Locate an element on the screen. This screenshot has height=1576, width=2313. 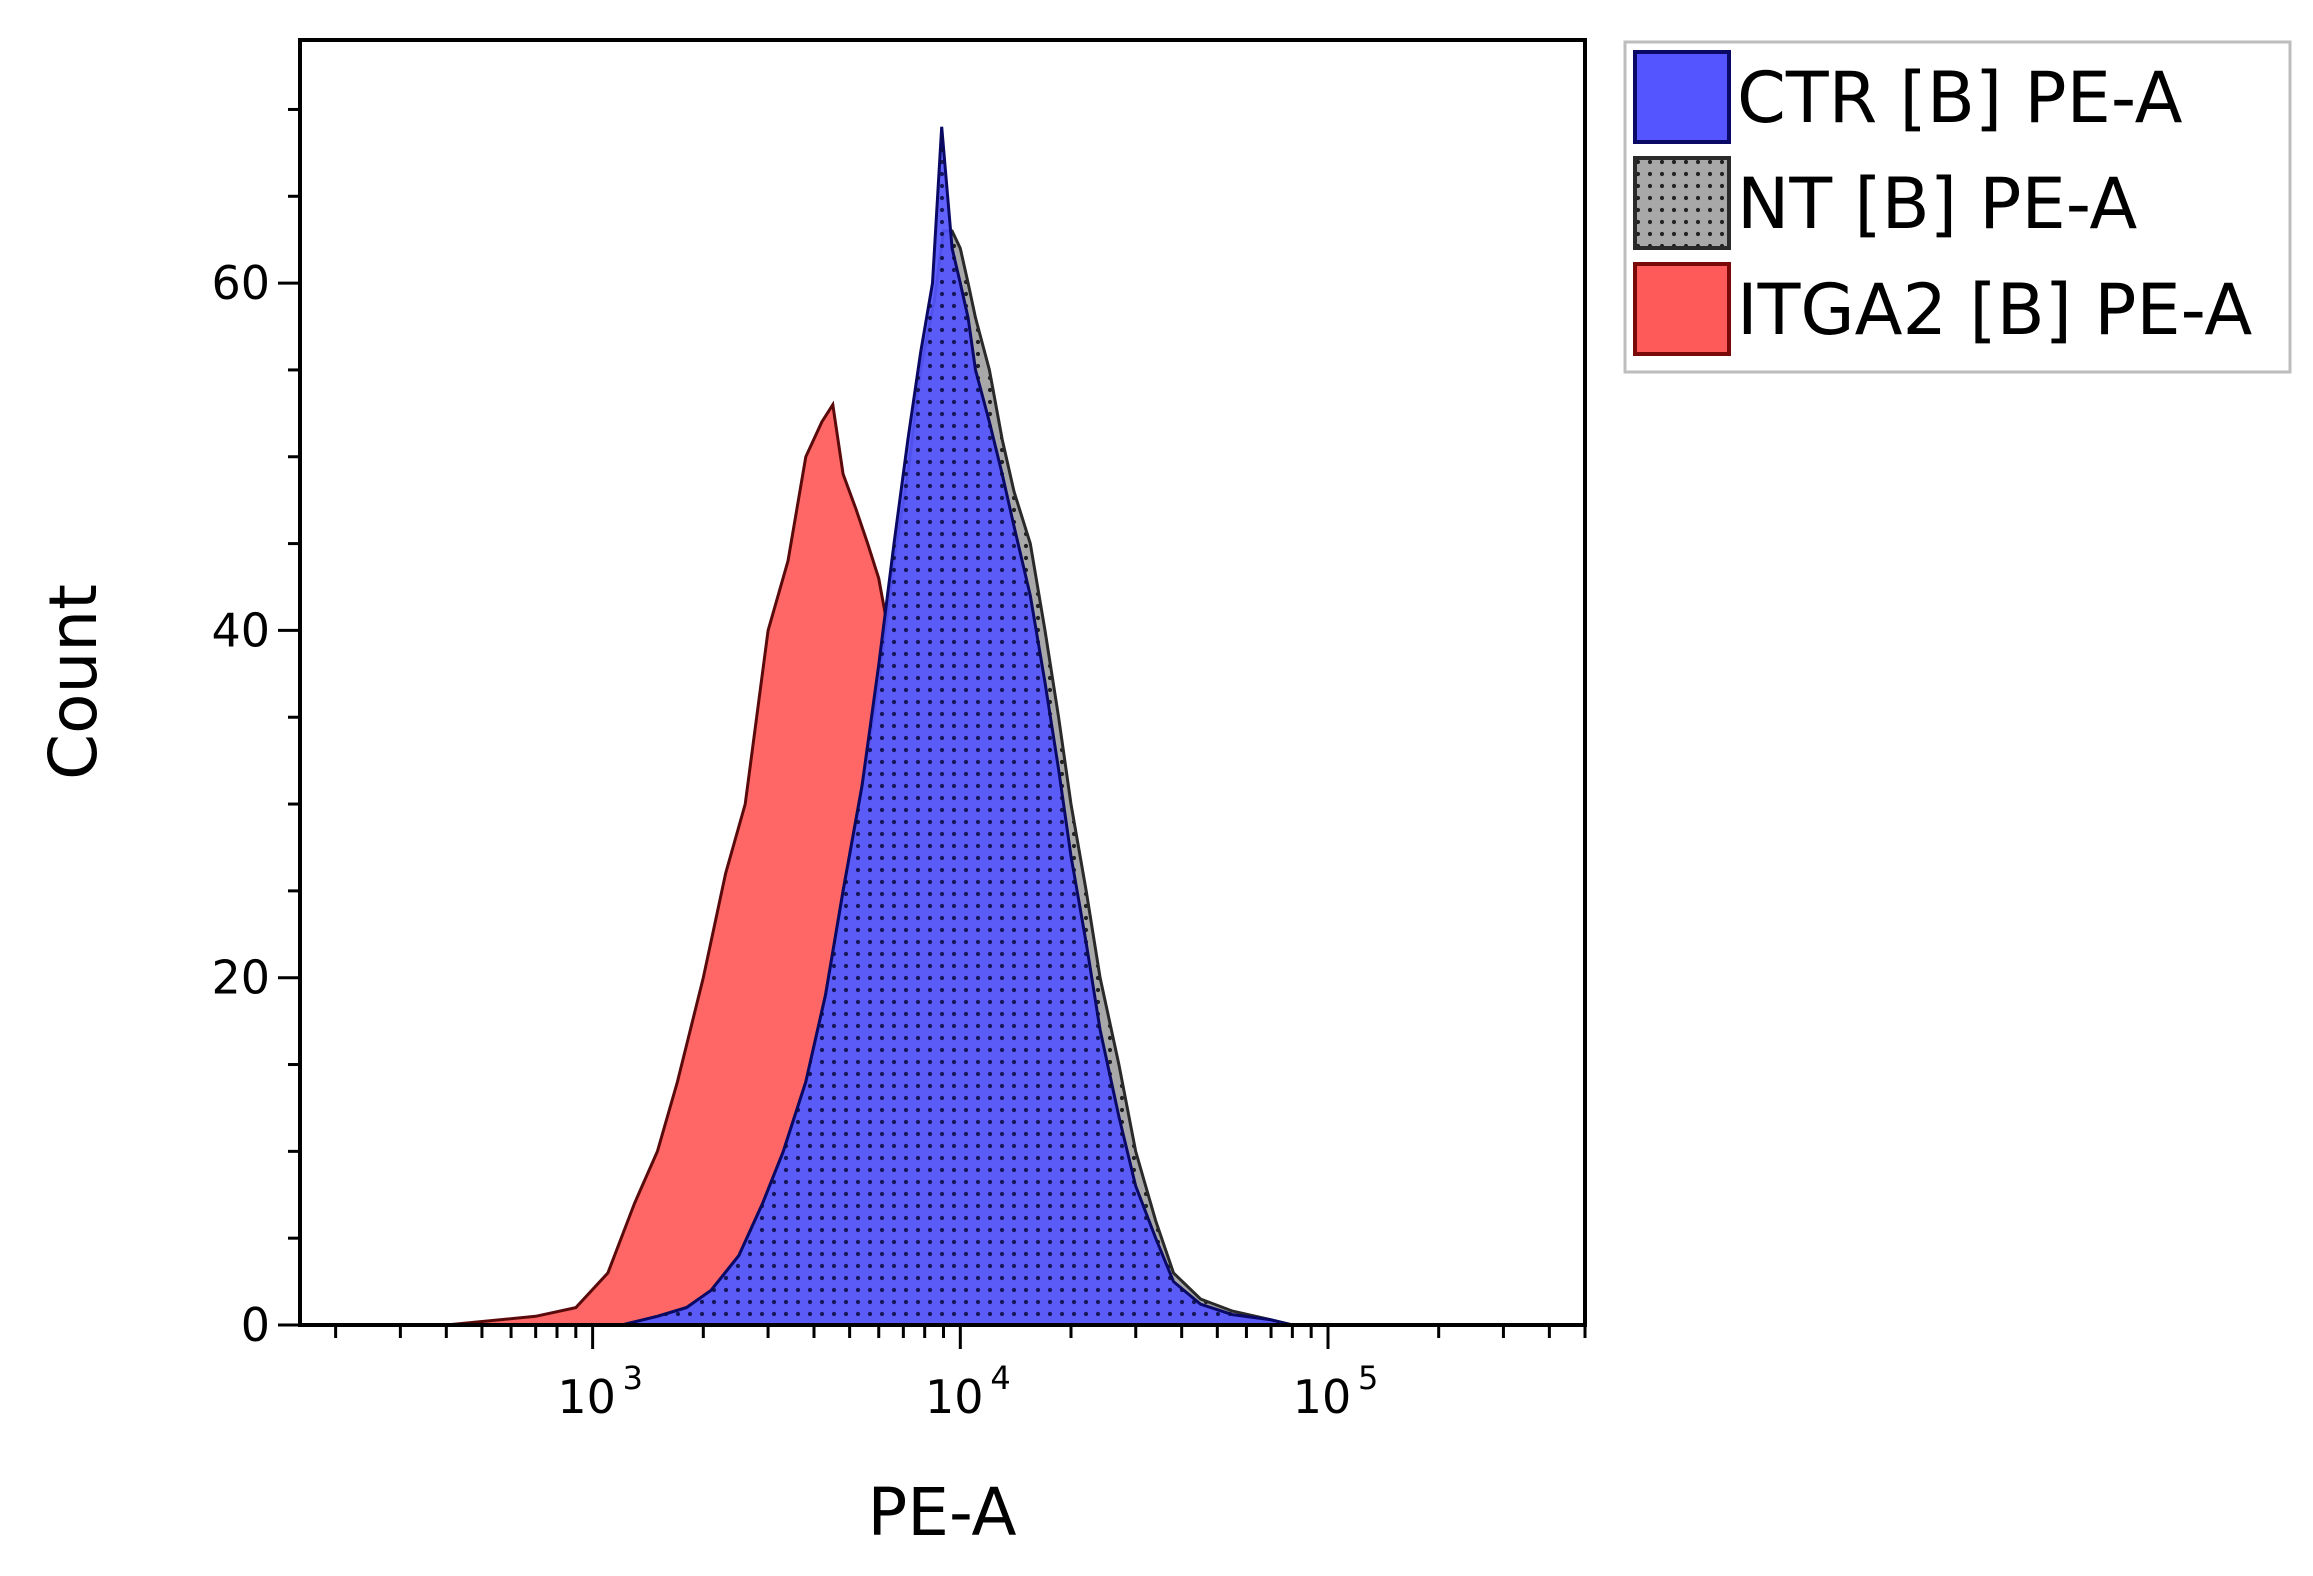
x-tick-exponent: 4 is located at coordinates (1000, 1378).